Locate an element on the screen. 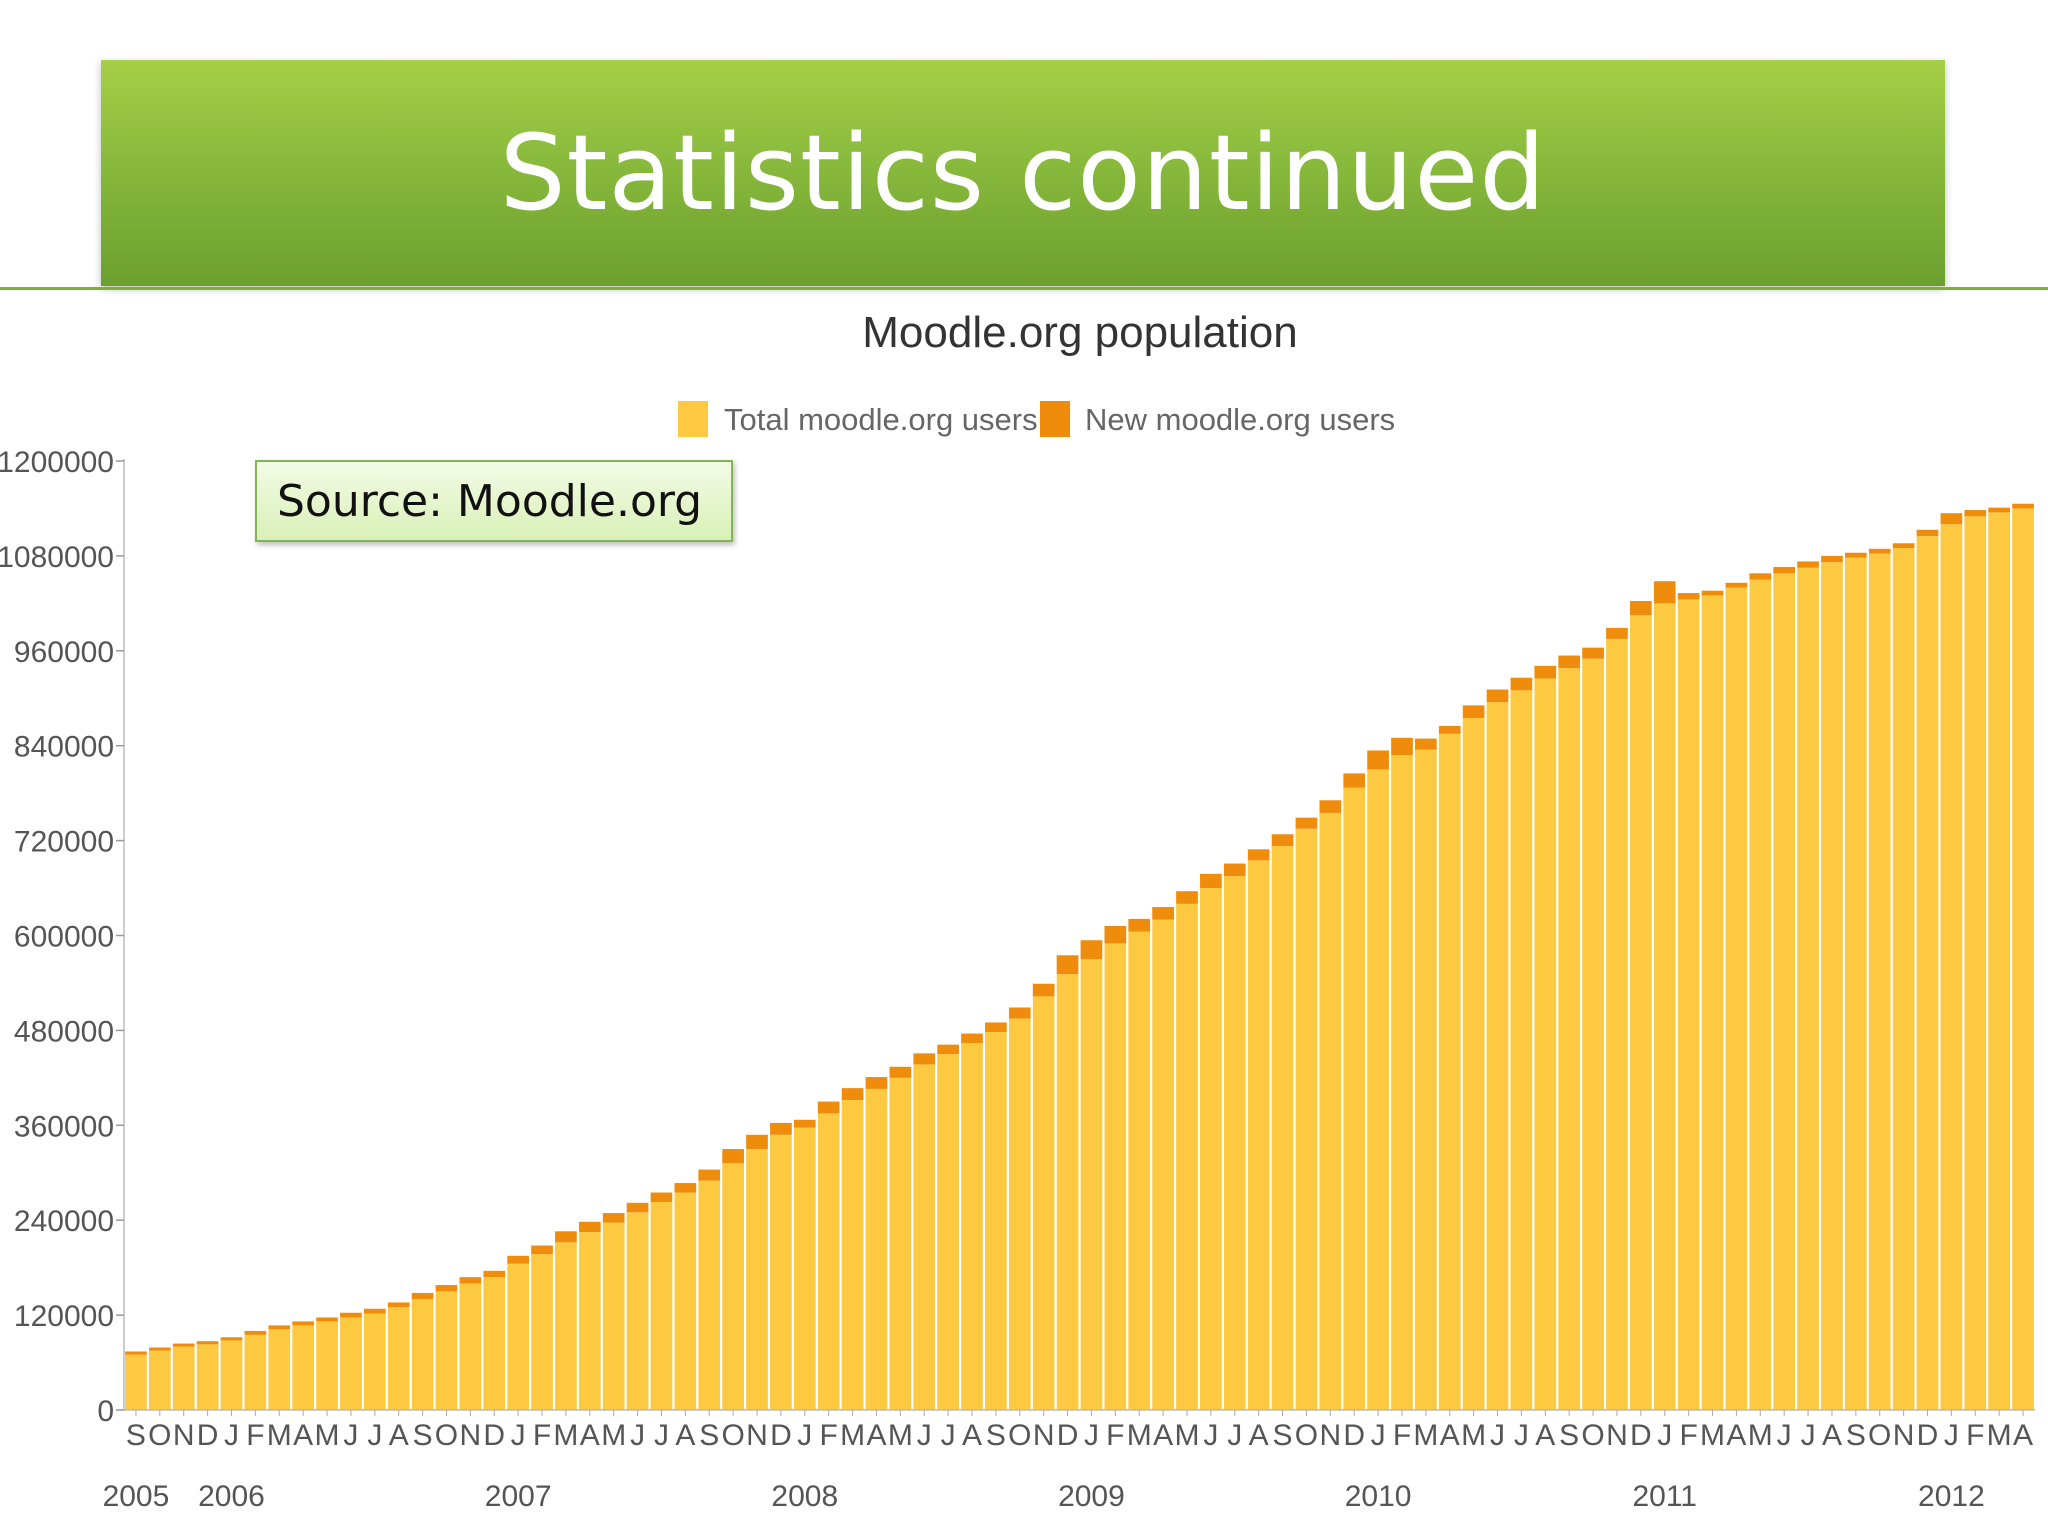 This screenshot has height=1536, width=2048. year-label: 2008 is located at coordinates (804, 1496).